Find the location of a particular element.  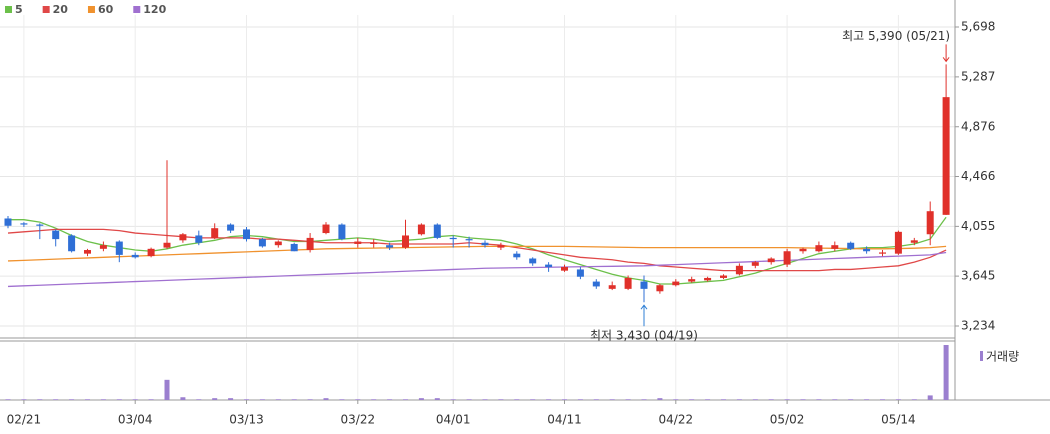

x-tick-label: 04/22 is located at coordinates (676, 420).